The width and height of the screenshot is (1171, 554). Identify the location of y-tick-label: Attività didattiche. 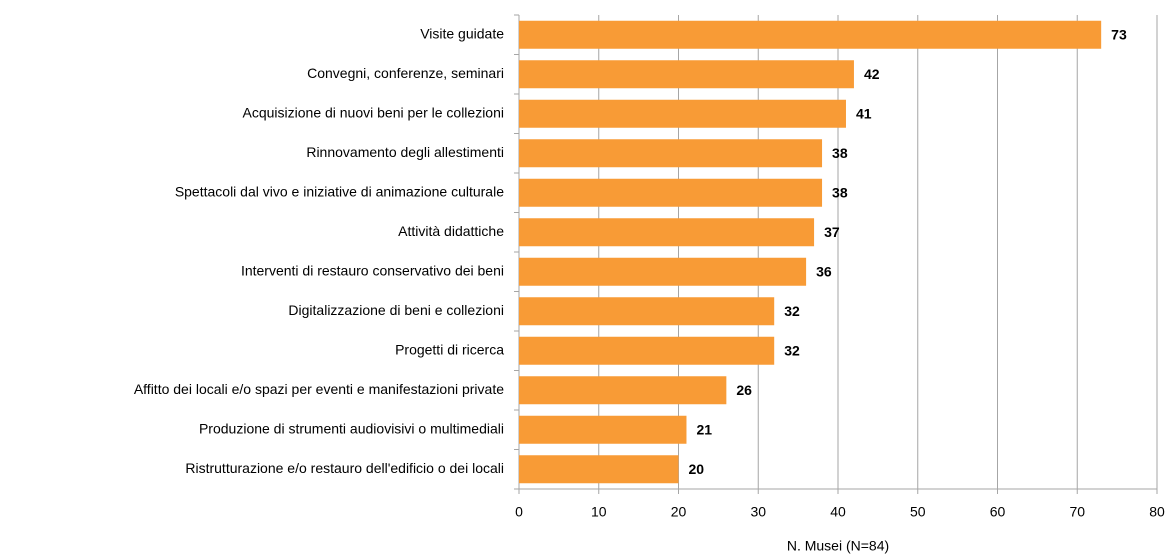
(451, 231).